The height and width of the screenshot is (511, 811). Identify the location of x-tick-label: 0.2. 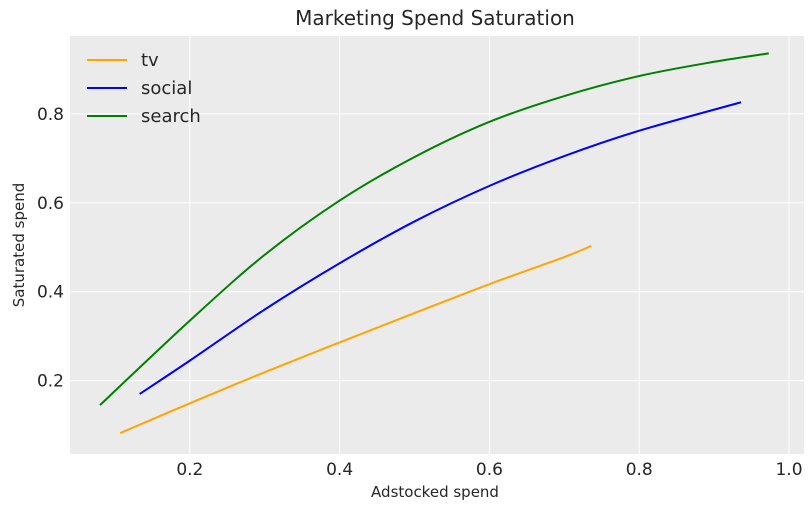
(189, 470).